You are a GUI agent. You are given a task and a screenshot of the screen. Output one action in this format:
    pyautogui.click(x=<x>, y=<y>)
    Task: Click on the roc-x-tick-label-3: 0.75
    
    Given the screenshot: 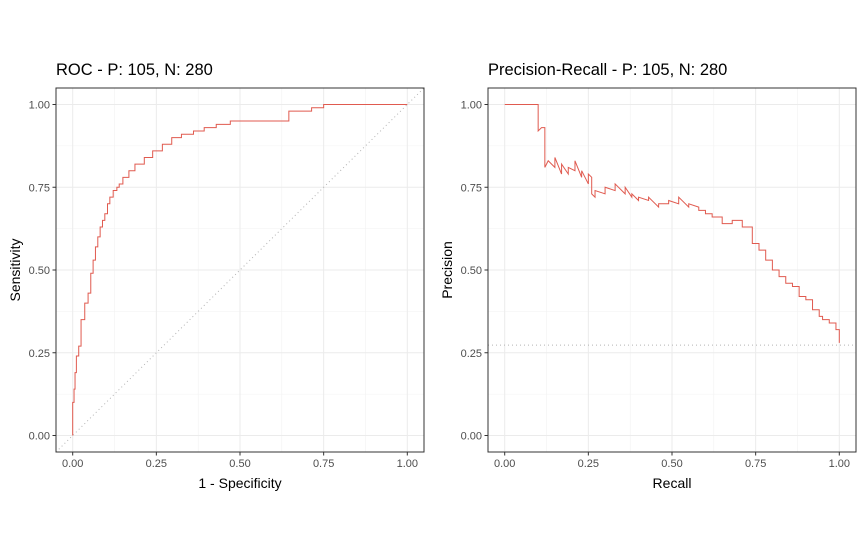 What is the action you would take?
    pyautogui.click(x=323, y=464)
    